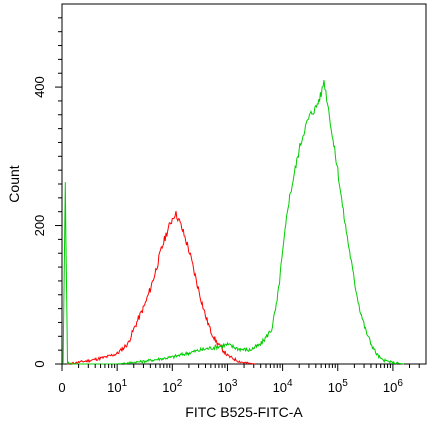 This screenshot has height=423, width=435. What do you see at coordinates (227, 386) in the screenshot?
I see `x-tick-label: 10³` at bounding box center [227, 386].